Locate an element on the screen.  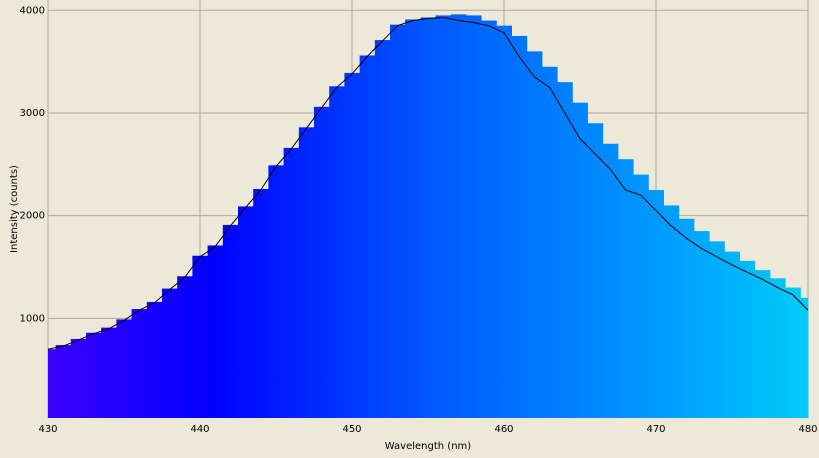
y-tick-label: 2000 is located at coordinates (32, 216).